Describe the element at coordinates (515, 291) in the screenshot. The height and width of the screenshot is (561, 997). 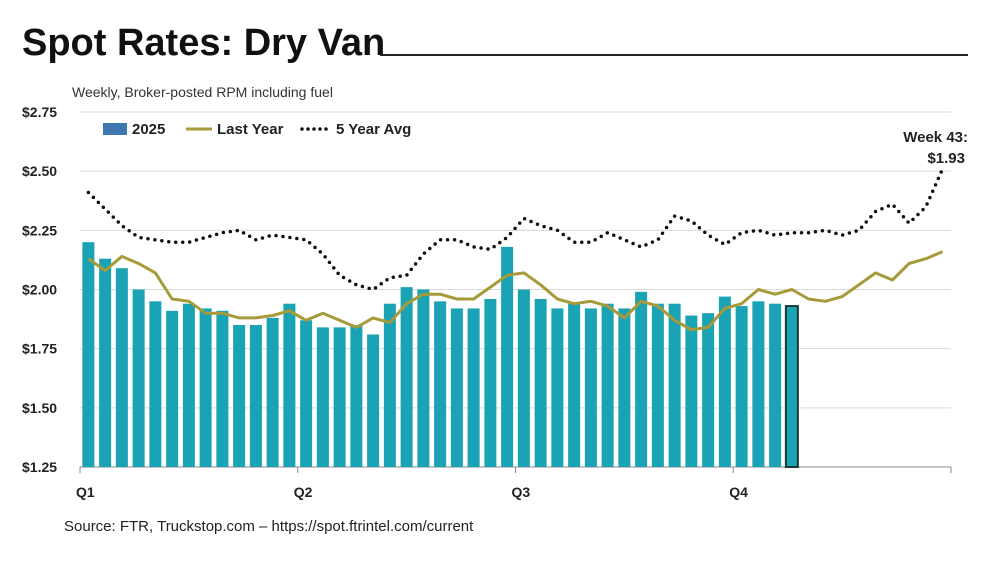
I see `line-last-year` at that location.